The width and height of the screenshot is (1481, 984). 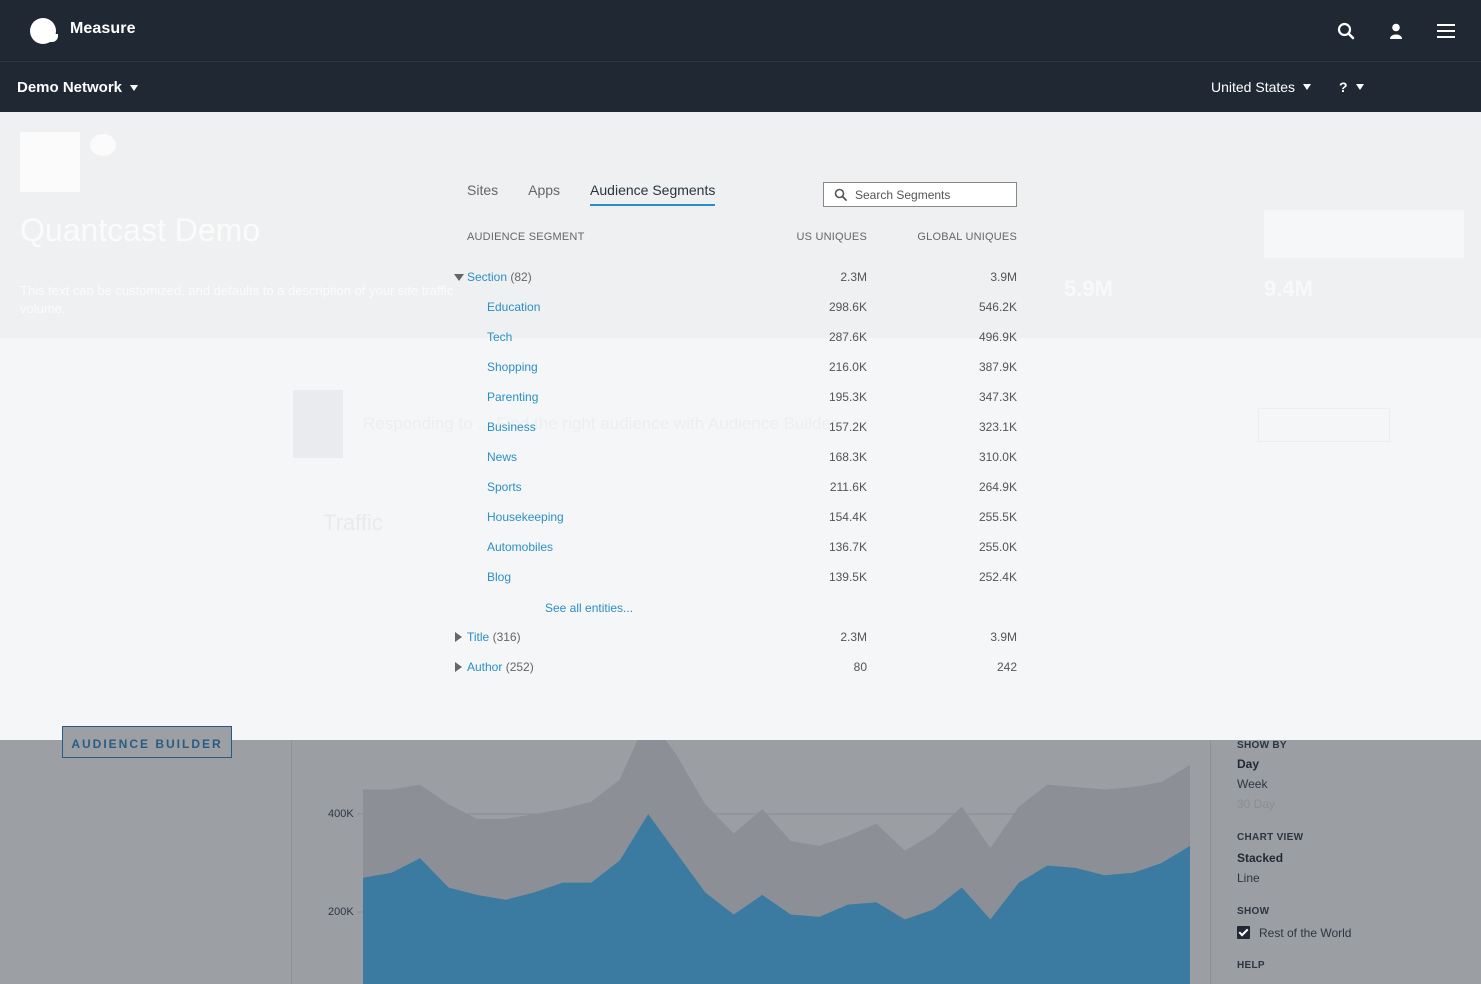 I want to click on stat-us-uniques: 5.9M, so click(x=1088, y=288).